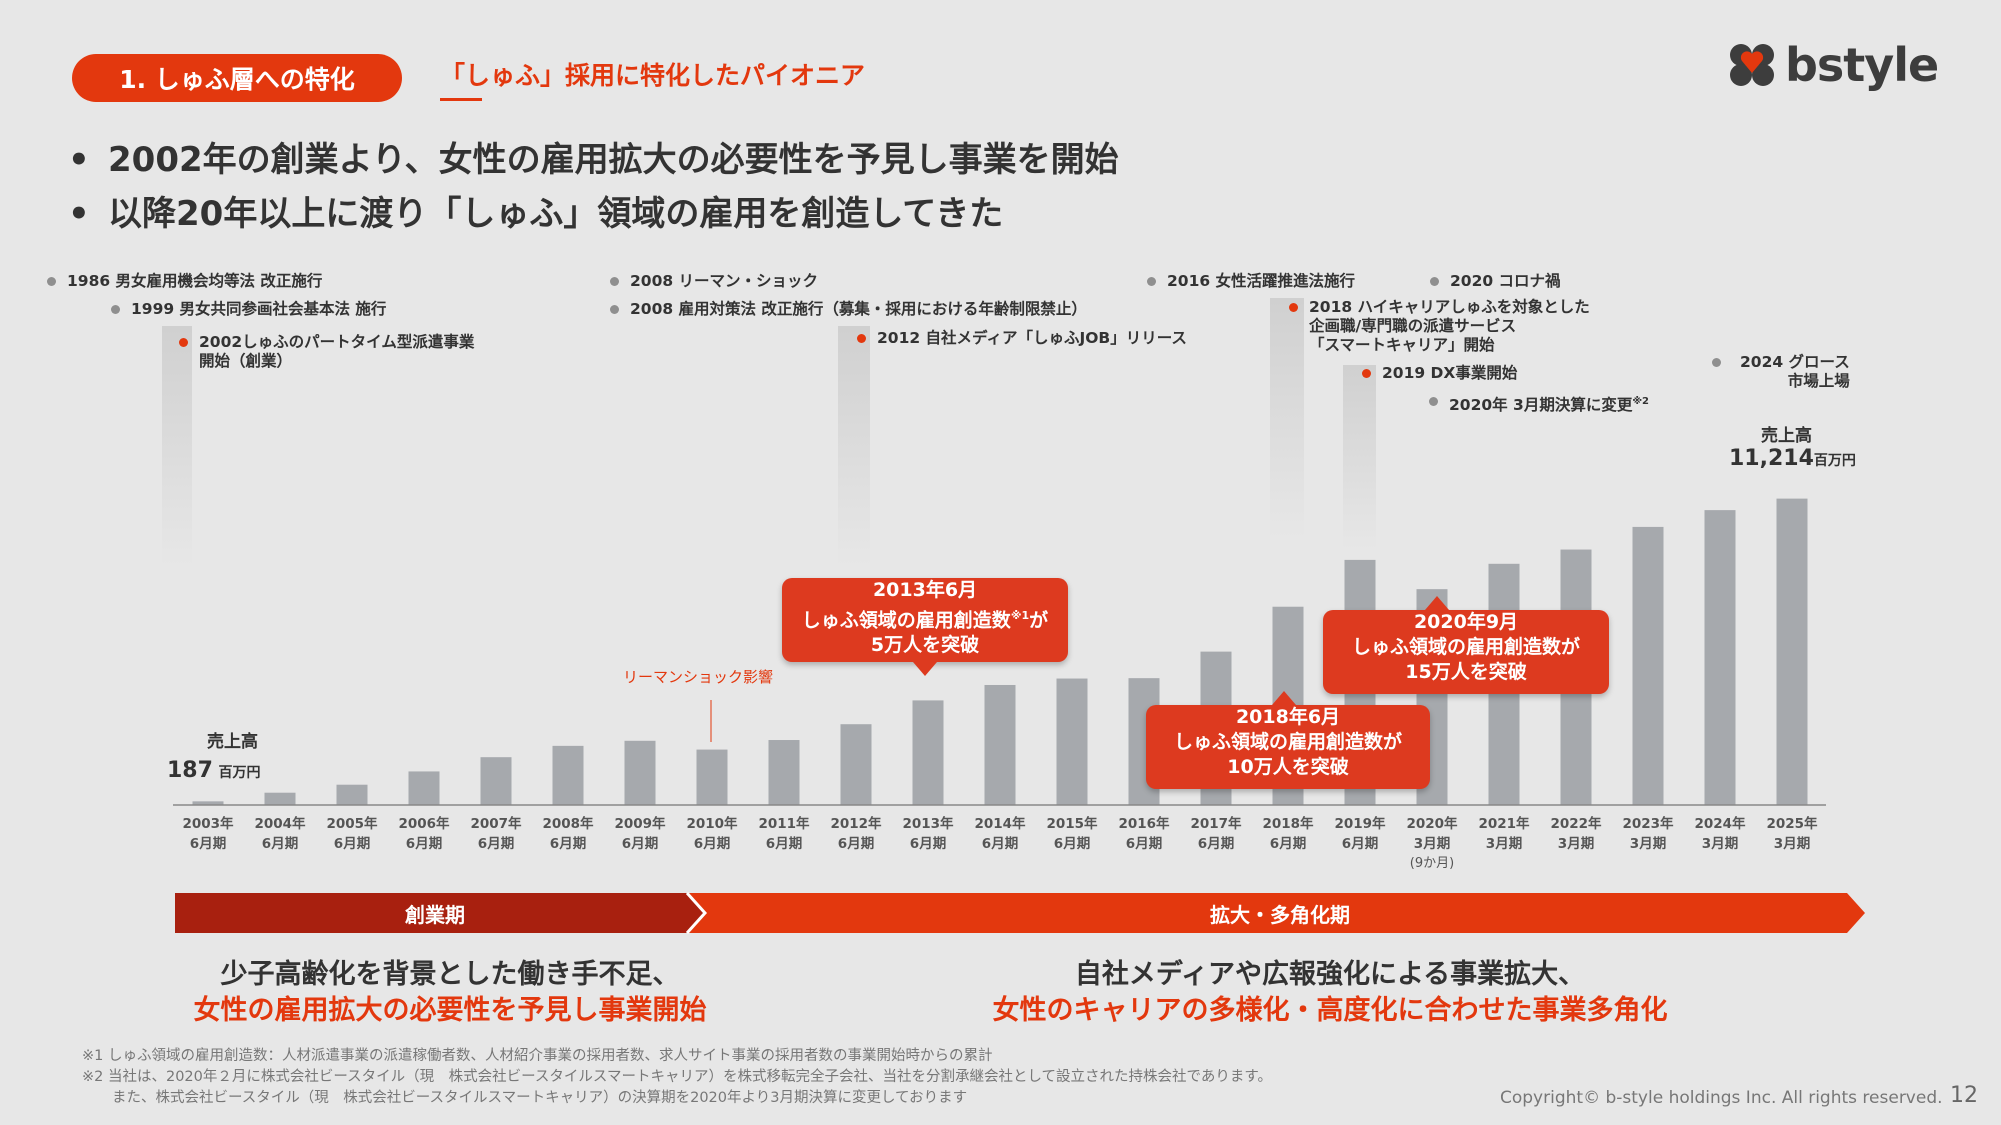  What do you see at coordinates (1000, 744) in the screenshot?
I see `bar-2014年` at bounding box center [1000, 744].